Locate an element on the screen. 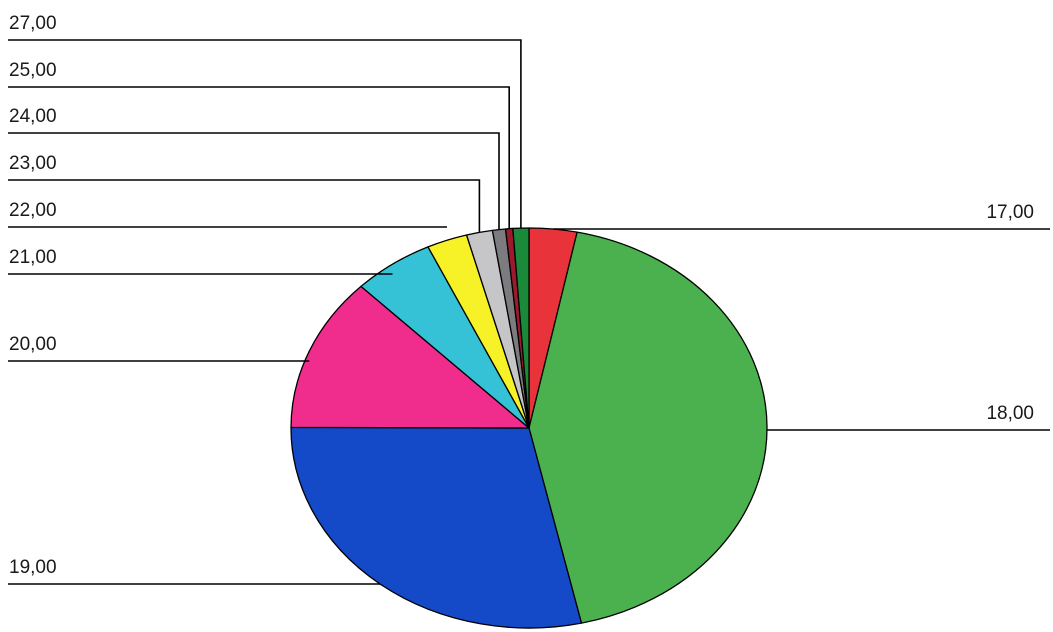 The height and width of the screenshot is (632, 1053). slice-label-22-00: 22,00 is located at coordinates (33, 210).